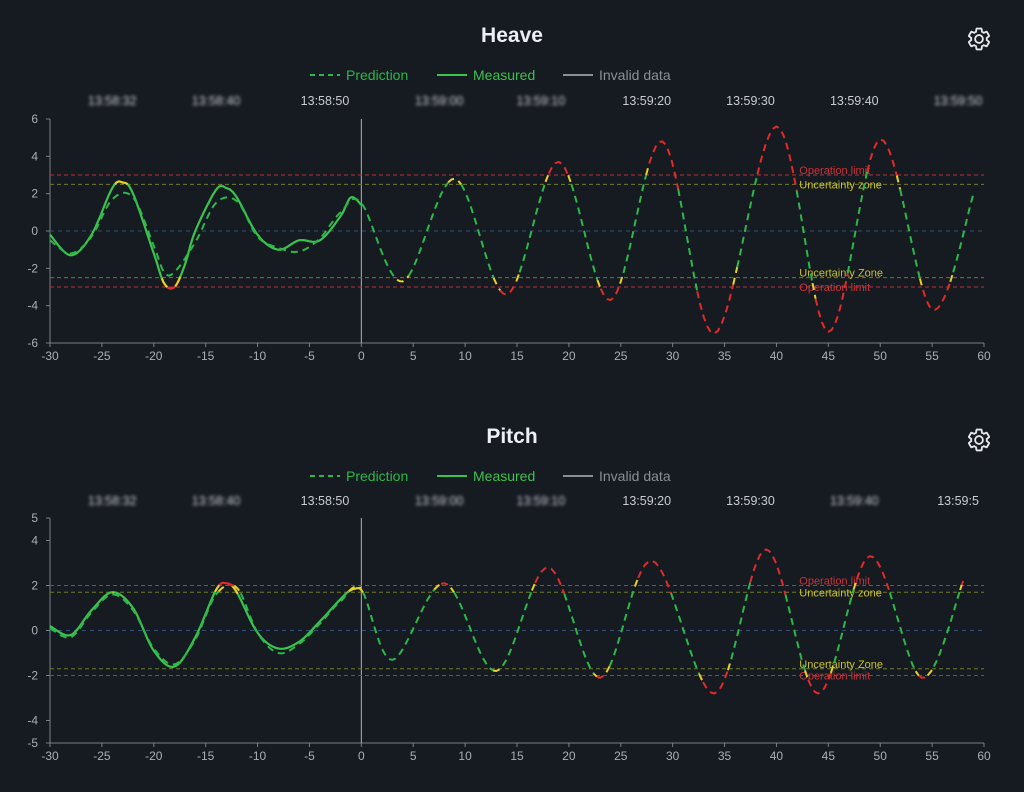 The height and width of the screenshot is (792, 1024). What do you see at coordinates (777, 756) in the screenshot?
I see `x-tick-label: 40` at bounding box center [777, 756].